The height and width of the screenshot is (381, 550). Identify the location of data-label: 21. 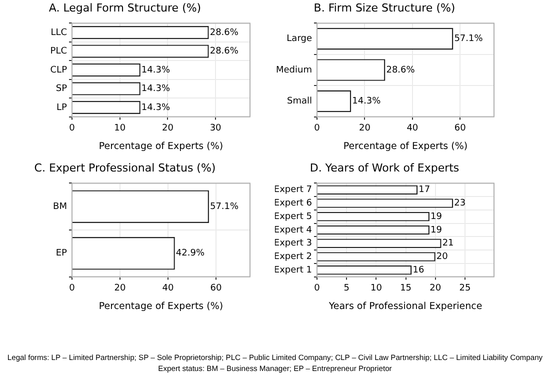
(448, 243).